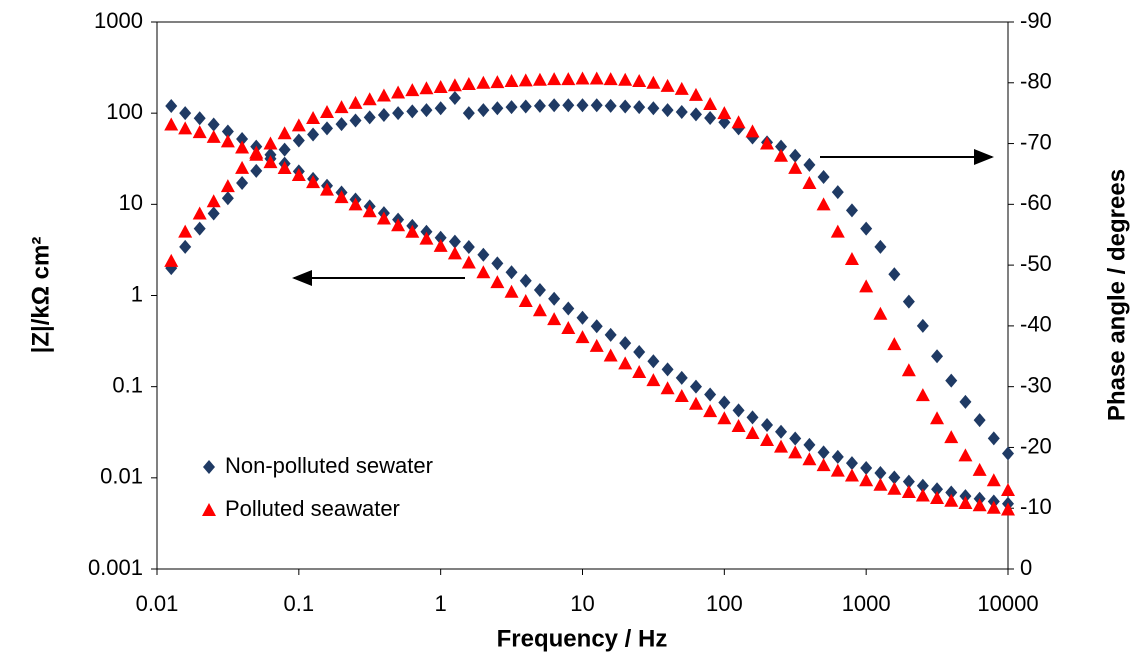  Describe the element at coordinates (1036, 506) in the screenshot. I see `y2-tick-label: -10` at that location.